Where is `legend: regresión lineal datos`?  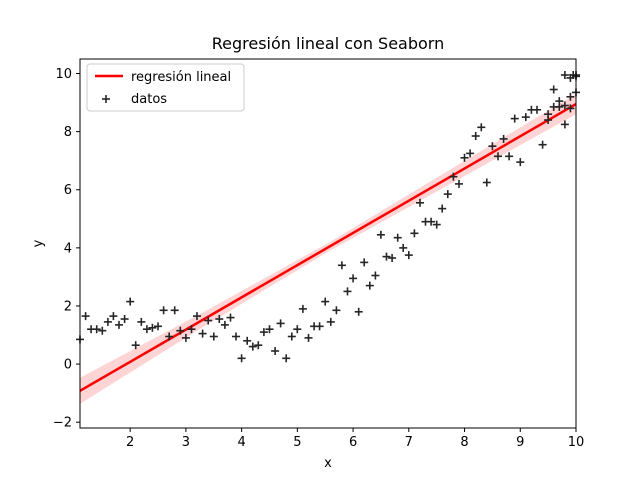 legend: regresión lineal datos is located at coordinates (165, 87).